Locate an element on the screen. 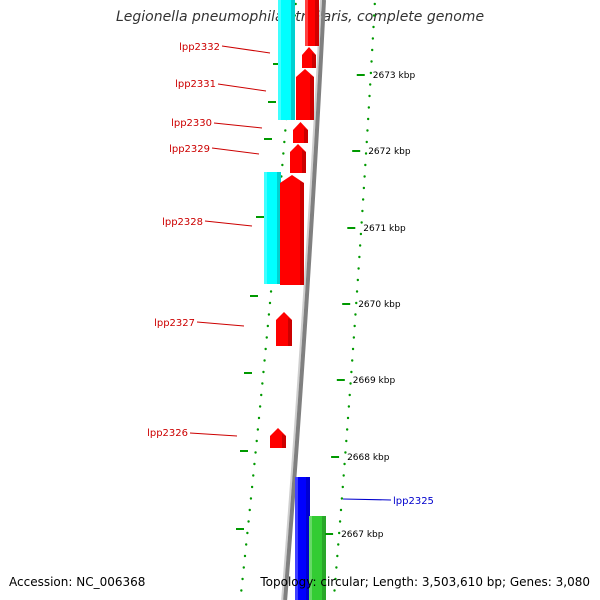 This screenshot has height=600, width=600. scale-tick-label: 2672 kbp is located at coordinates (389, 152).